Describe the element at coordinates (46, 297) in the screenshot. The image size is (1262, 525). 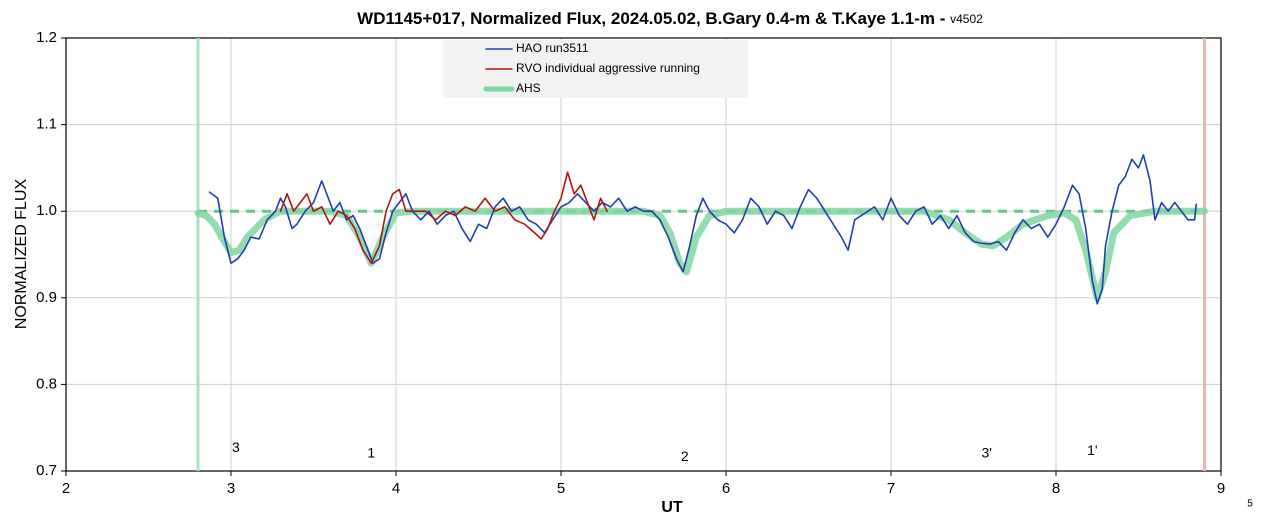
I see `y-tick-label: 0.9` at that location.